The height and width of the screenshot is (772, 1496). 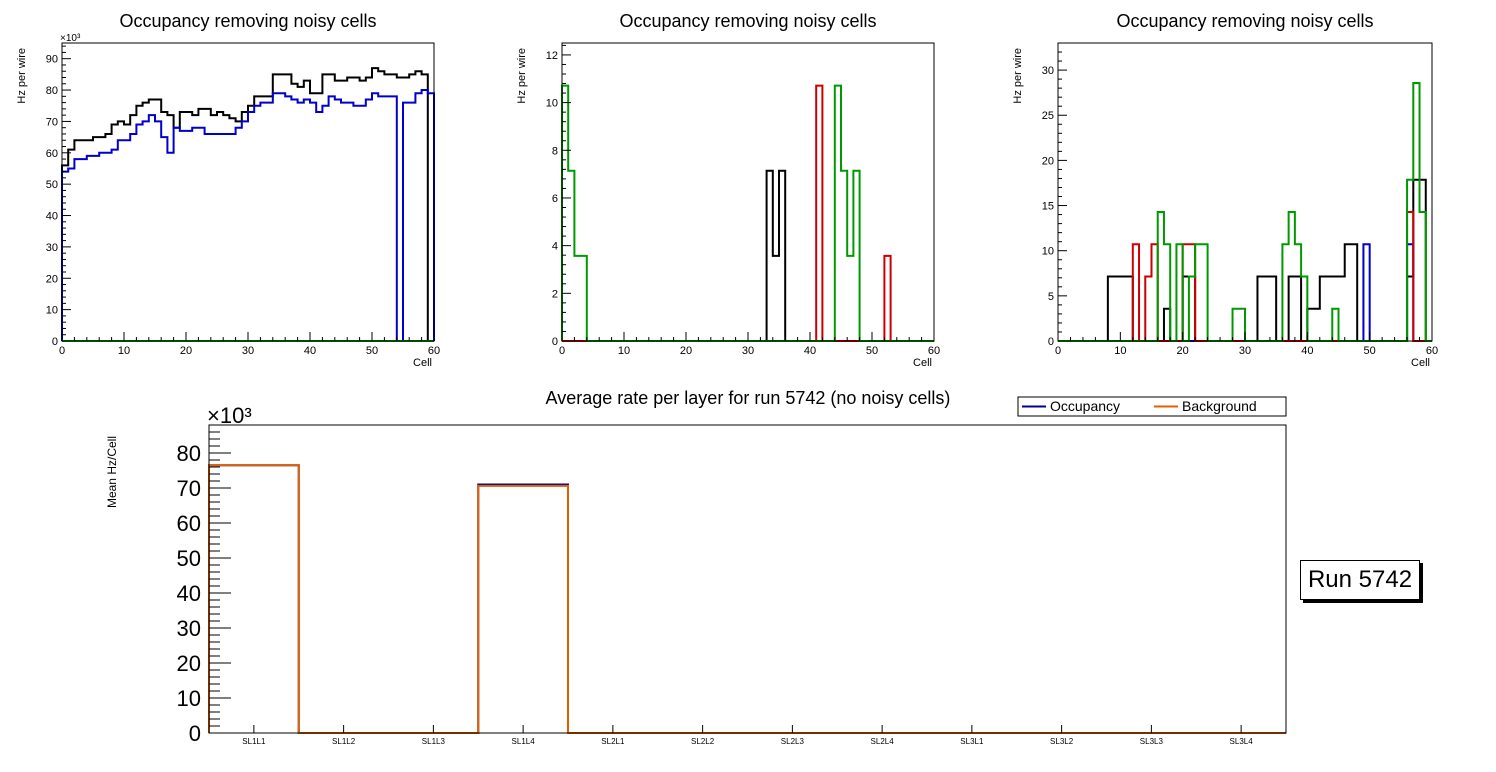 I want to click on y-tick-label: 8, so click(x=555, y=151).